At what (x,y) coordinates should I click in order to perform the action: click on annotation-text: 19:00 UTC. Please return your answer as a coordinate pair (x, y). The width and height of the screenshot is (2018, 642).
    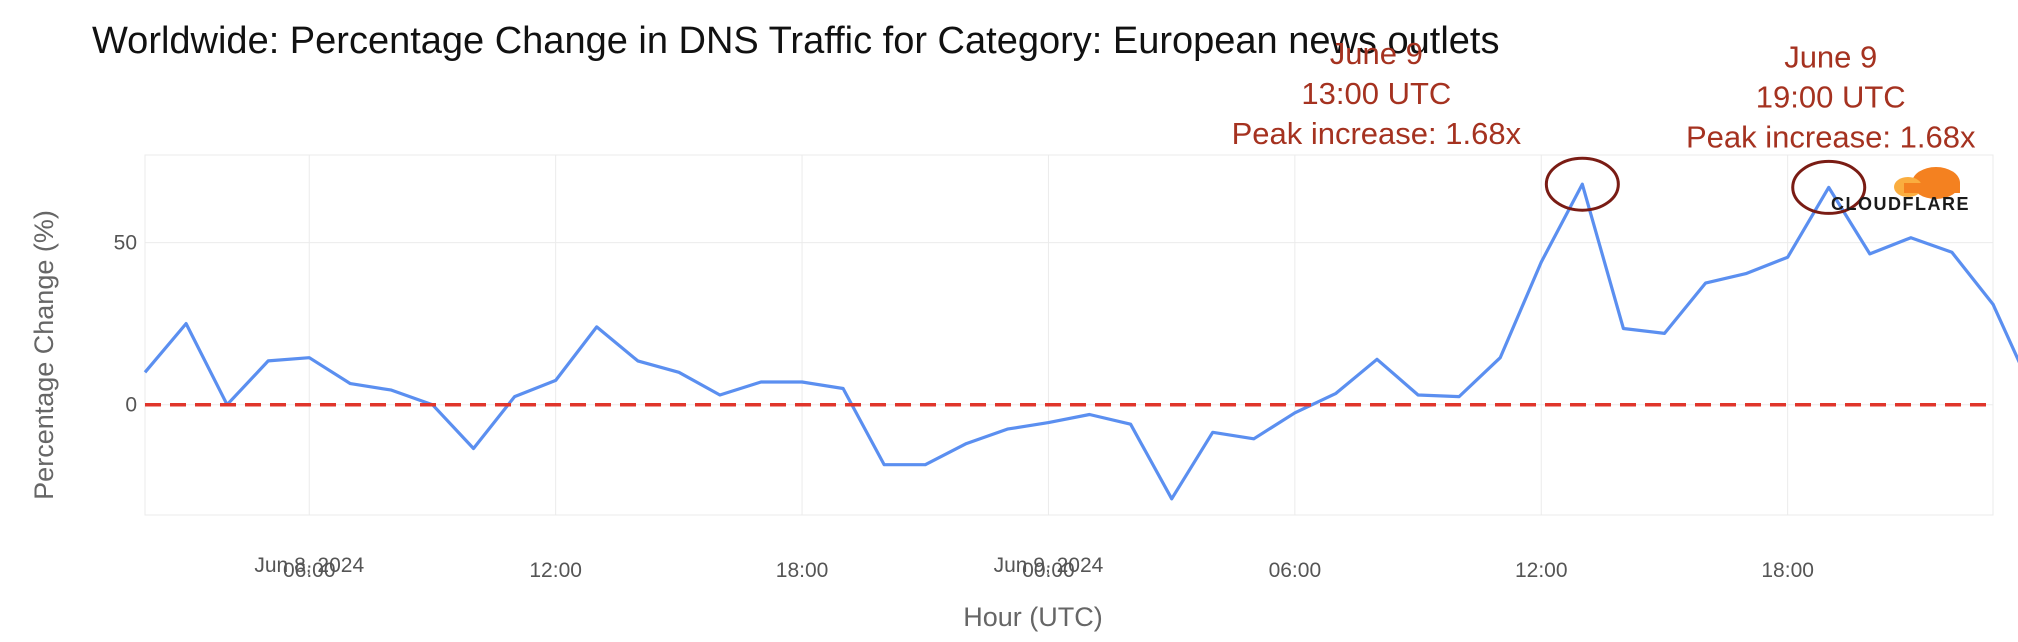
    Looking at the image, I should click on (1831, 96).